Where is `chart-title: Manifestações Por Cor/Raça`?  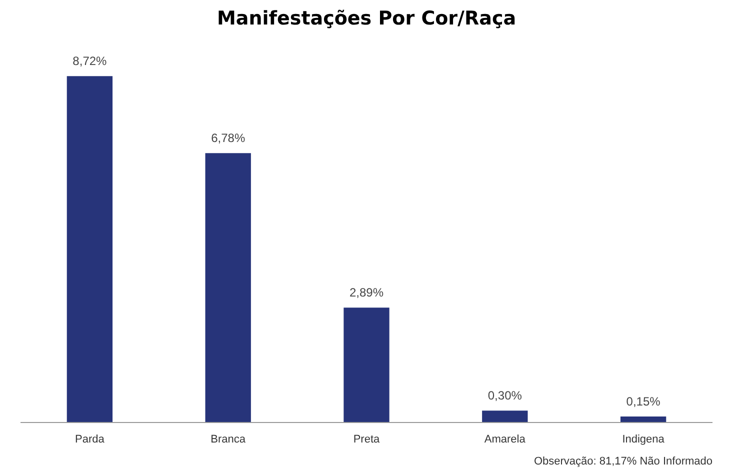 chart-title: Manifestações Por Cor/Raça is located at coordinates (366, 19).